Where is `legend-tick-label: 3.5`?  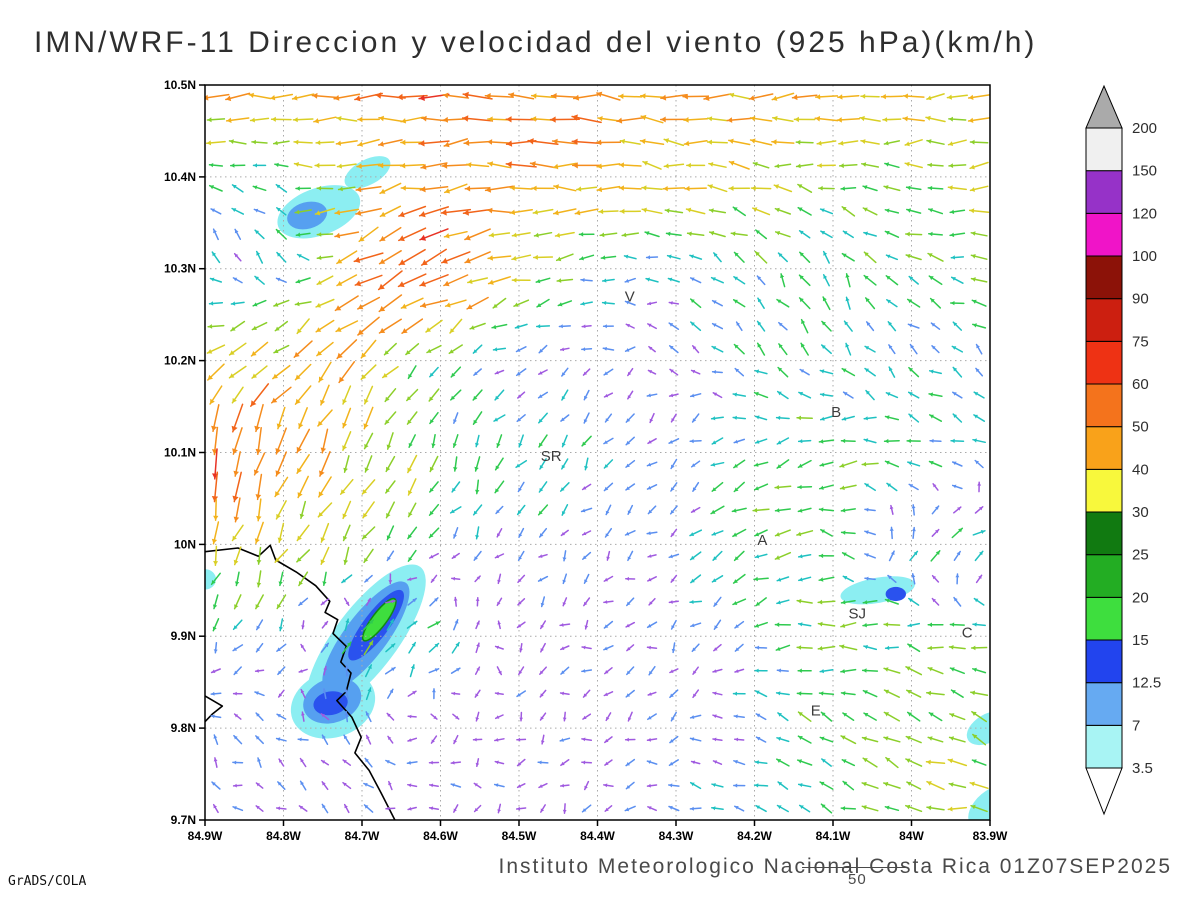 legend-tick-label: 3.5 is located at coordinates (1142, 768).